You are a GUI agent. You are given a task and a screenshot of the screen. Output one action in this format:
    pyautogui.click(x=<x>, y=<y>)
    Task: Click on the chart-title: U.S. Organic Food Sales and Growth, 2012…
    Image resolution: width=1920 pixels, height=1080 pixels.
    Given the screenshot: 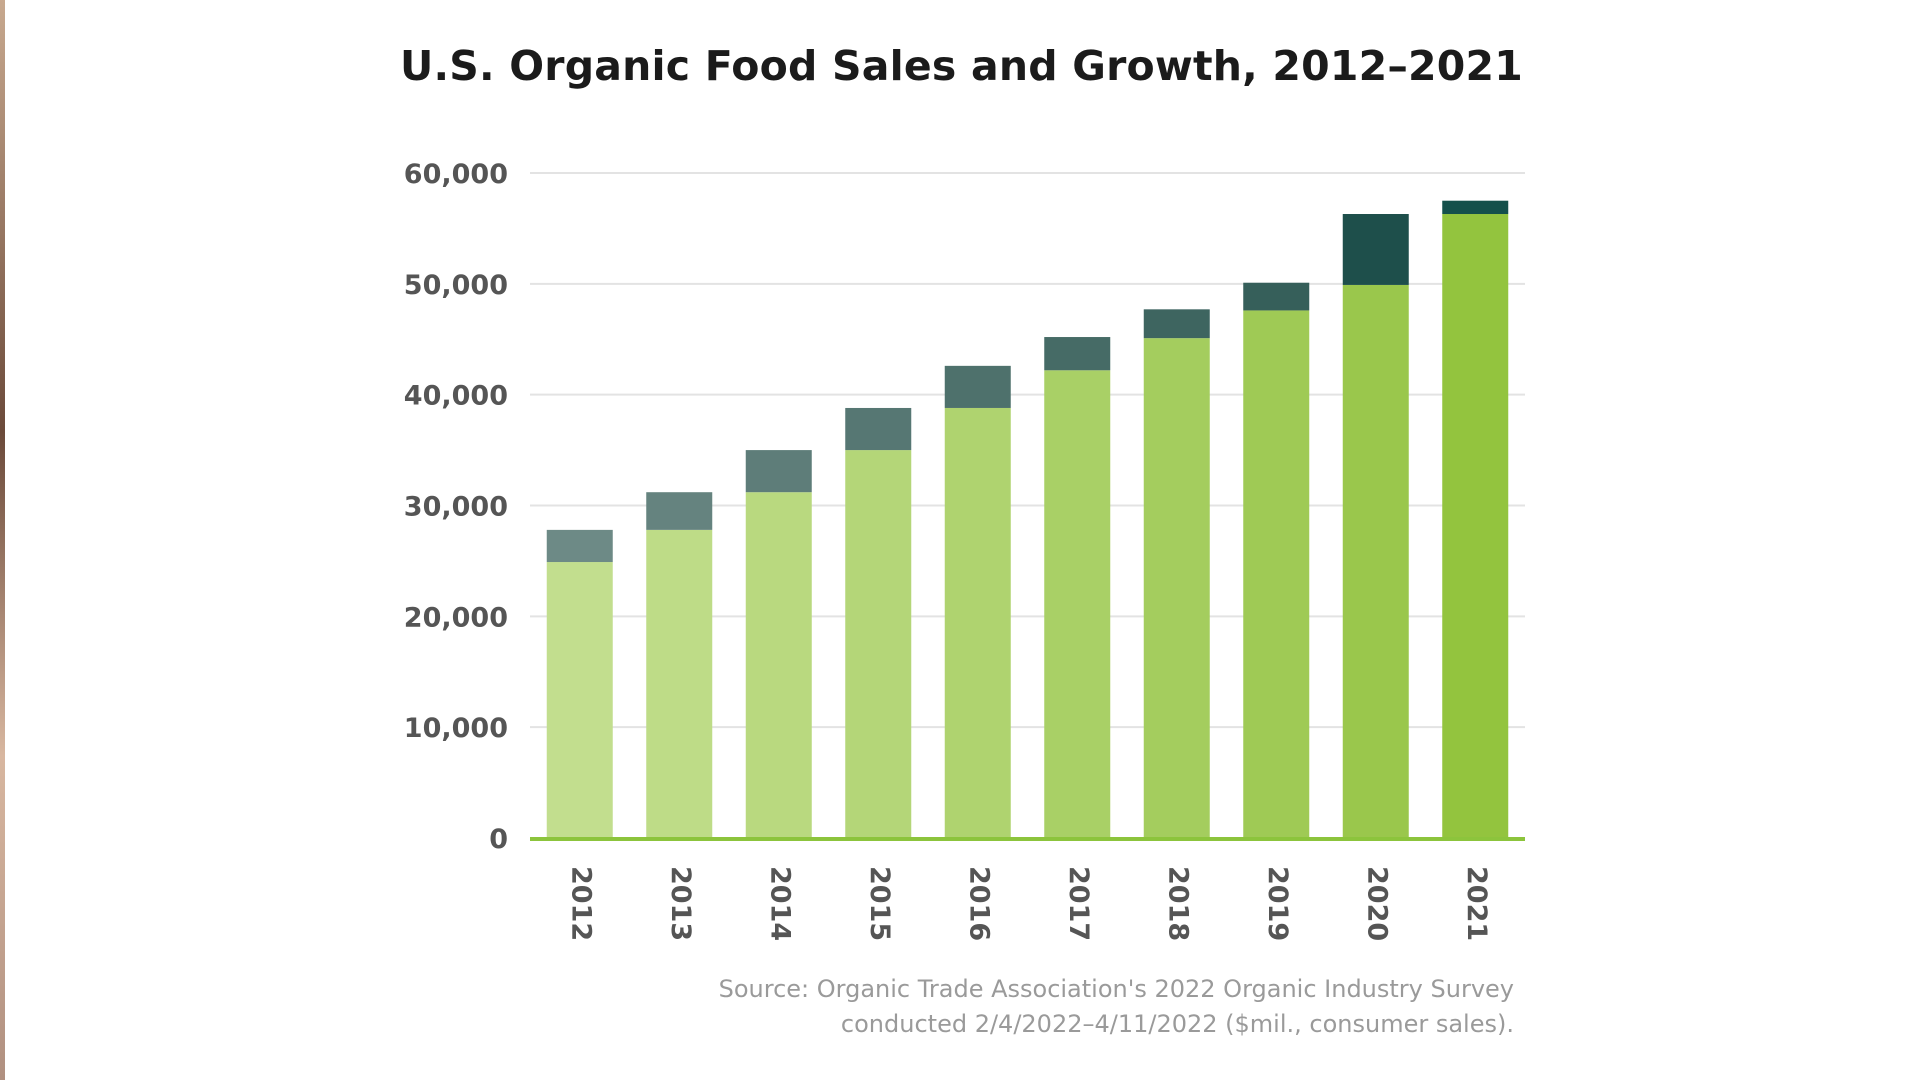 What is the action you would take?
    pyautogui.click(x=961, y=66)
    